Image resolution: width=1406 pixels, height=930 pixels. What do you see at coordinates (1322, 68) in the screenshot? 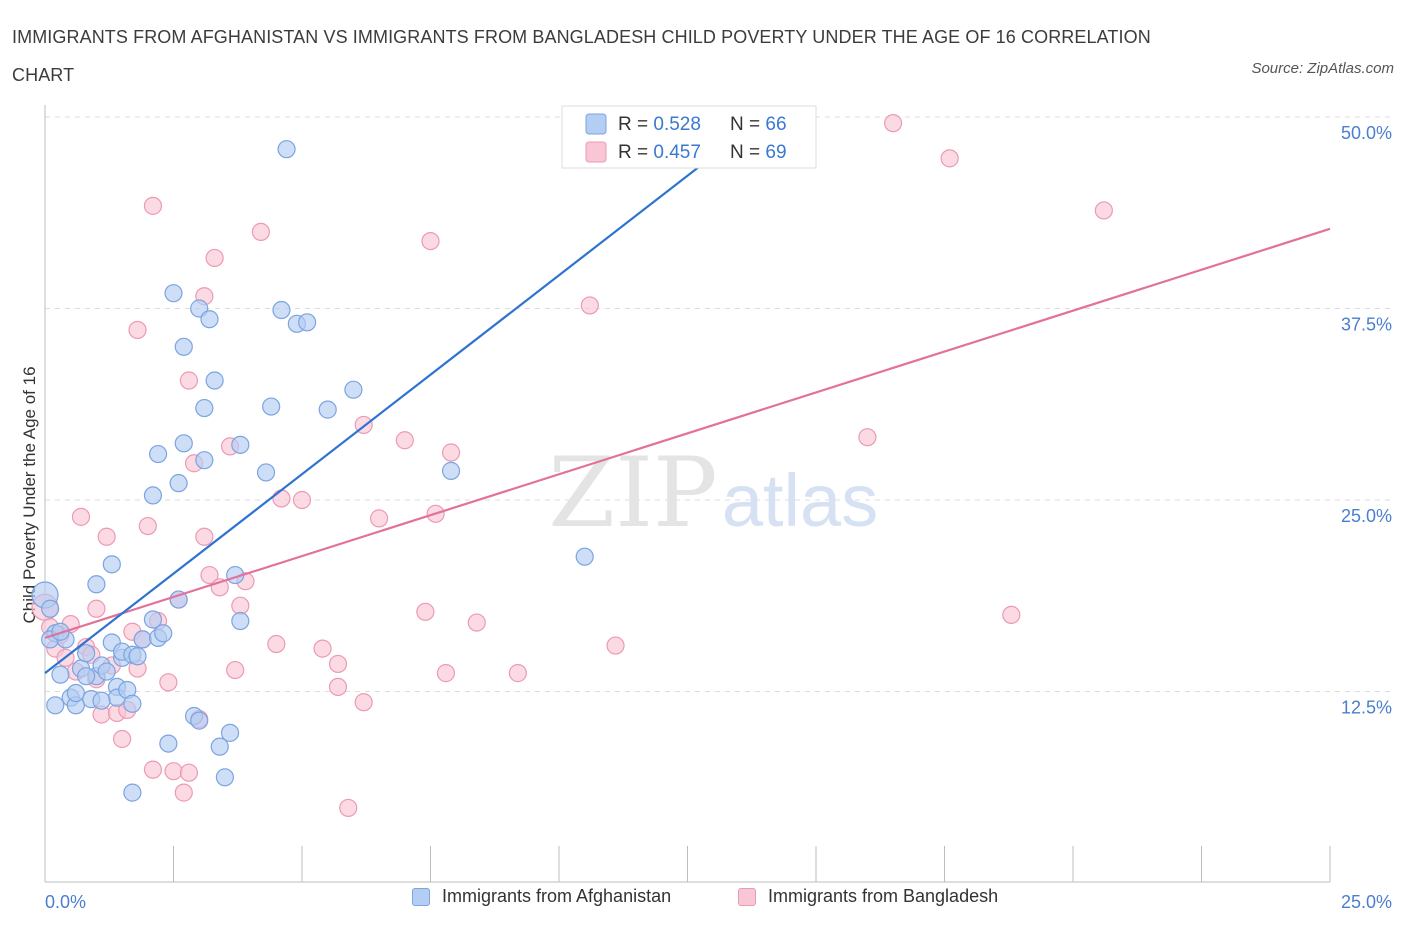
I see `chart-source: Source: ZipAtlas.com` at bounding box center [1322, 68].